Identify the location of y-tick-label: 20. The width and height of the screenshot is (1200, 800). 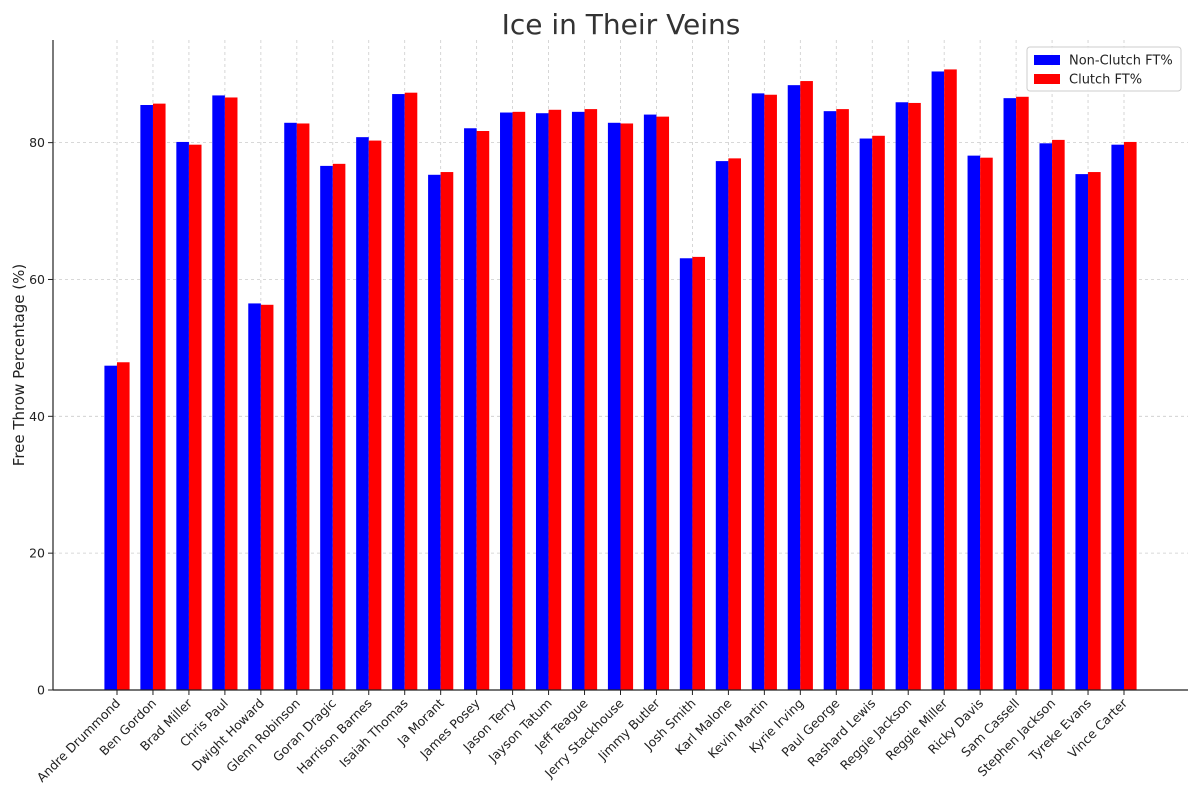
(37, 553).